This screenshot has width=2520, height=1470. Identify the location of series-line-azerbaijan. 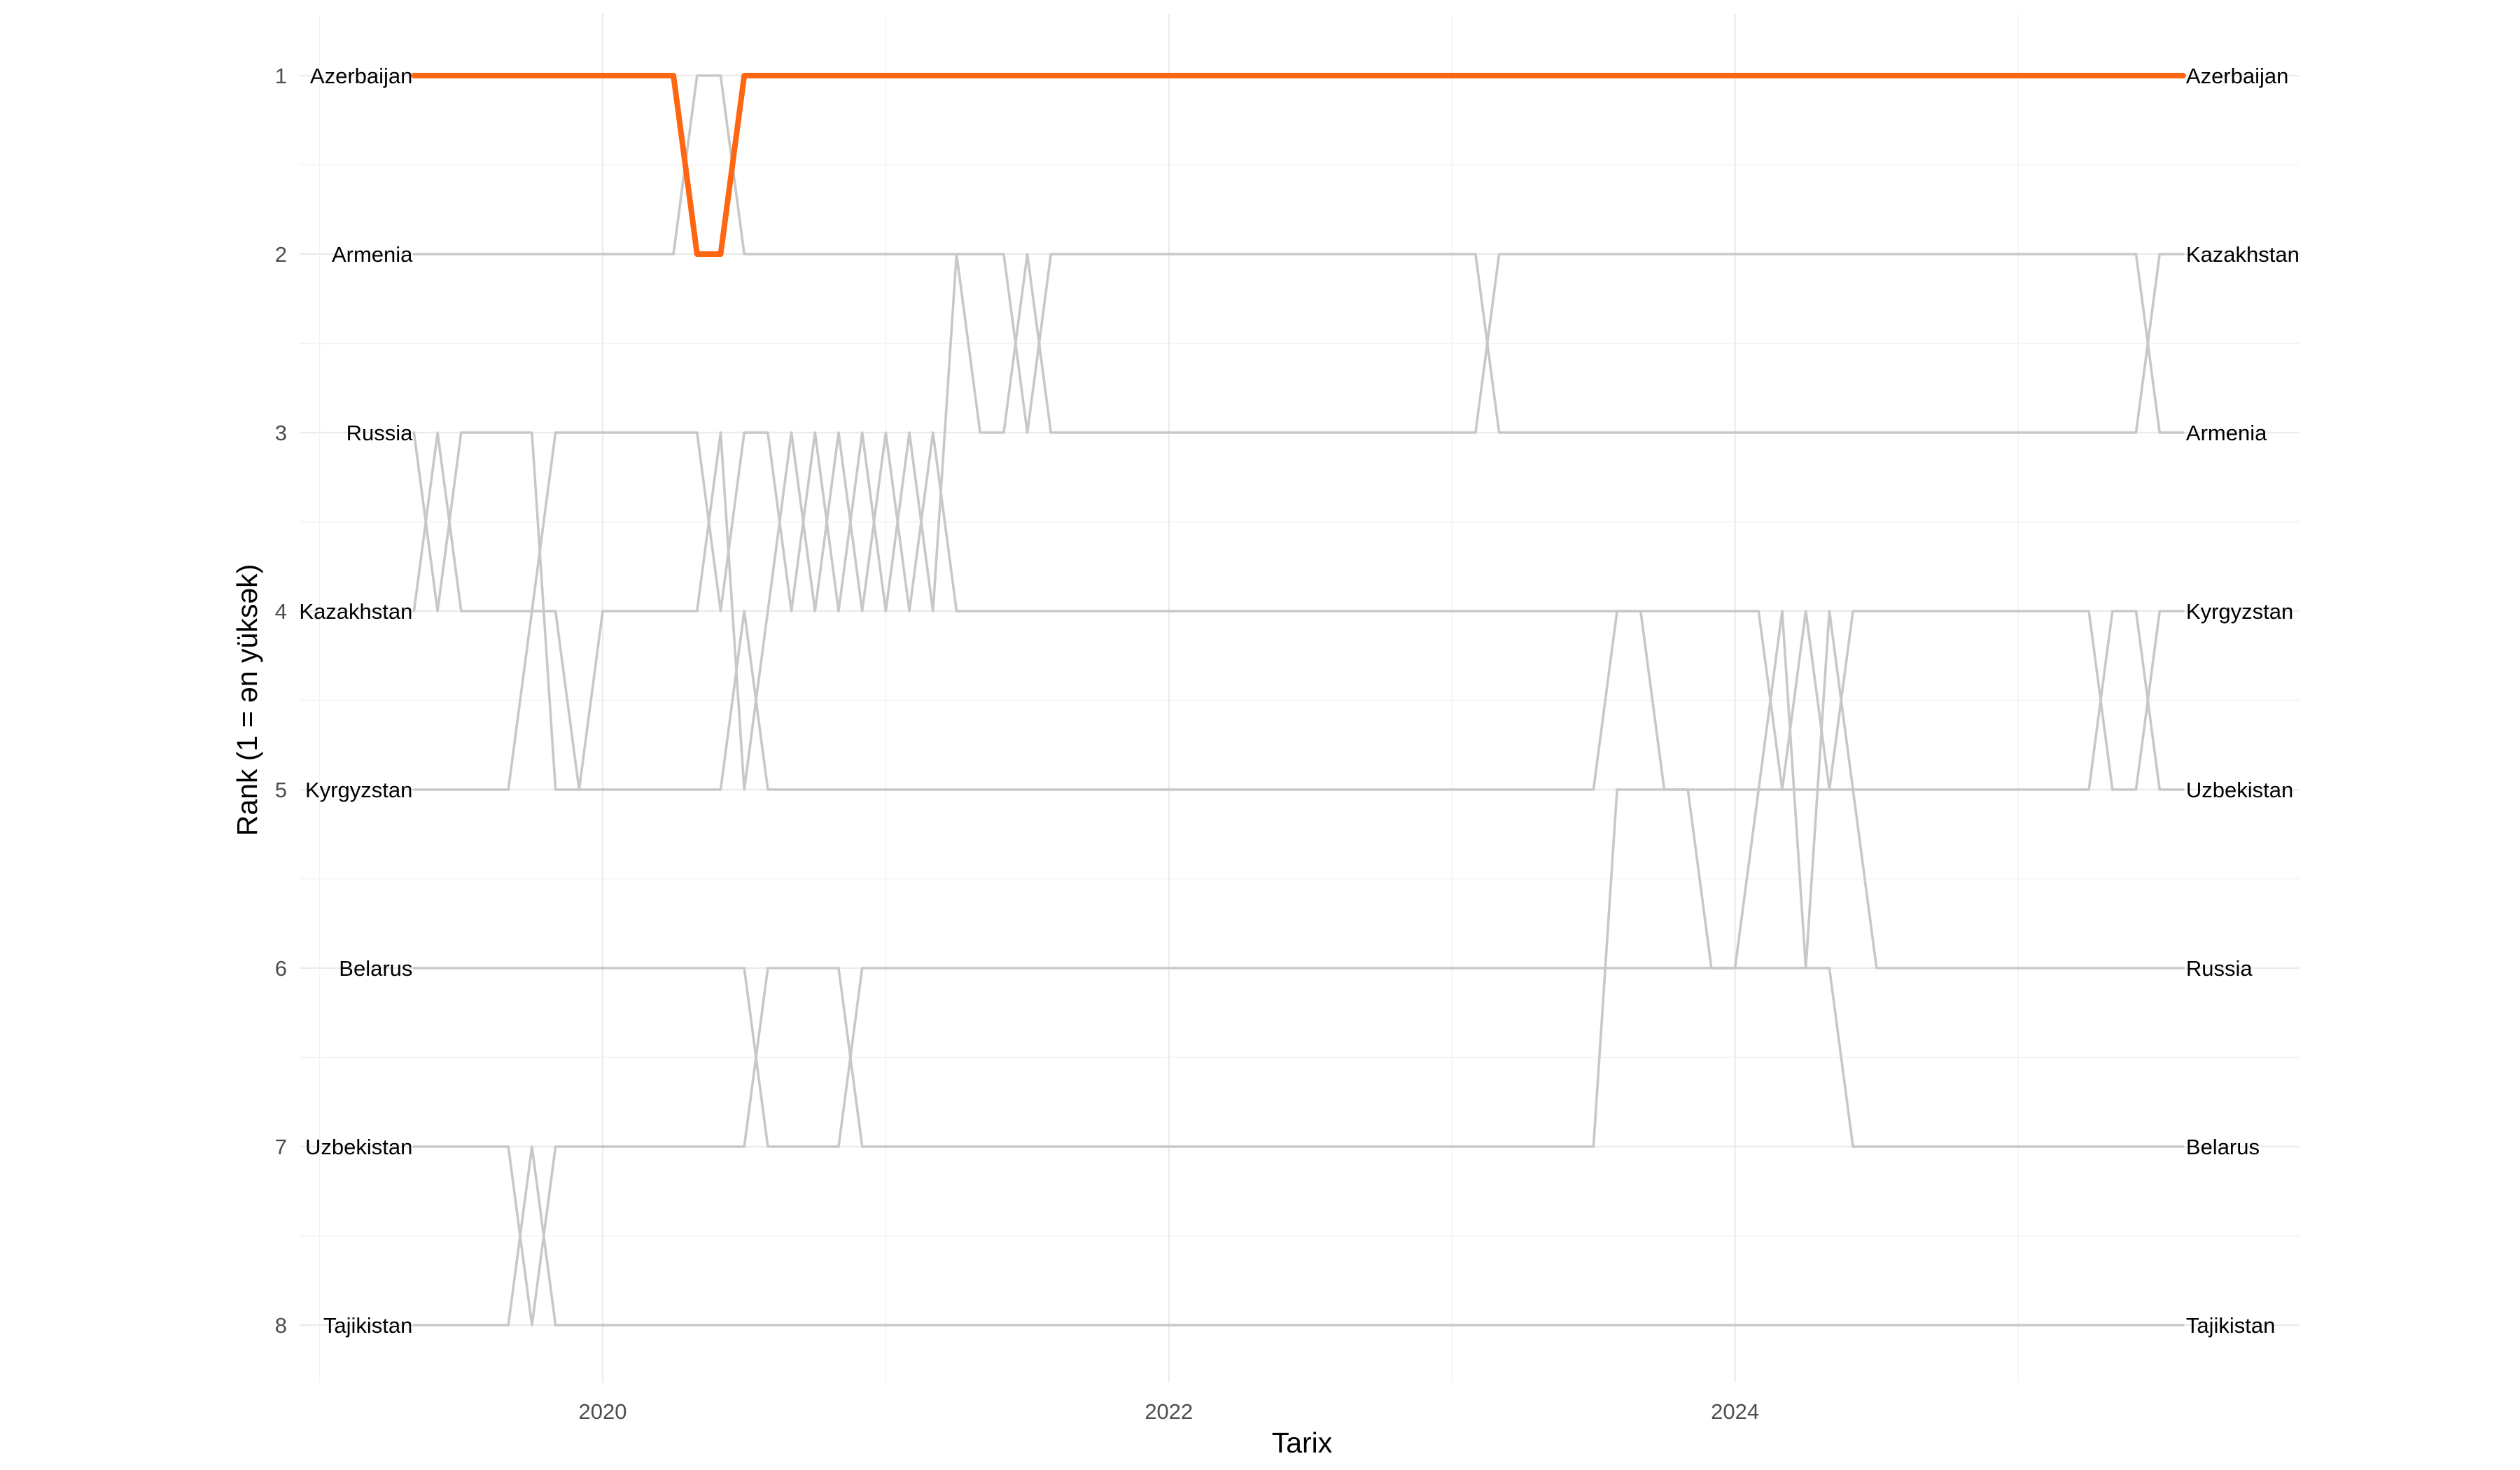
(1298, 165).